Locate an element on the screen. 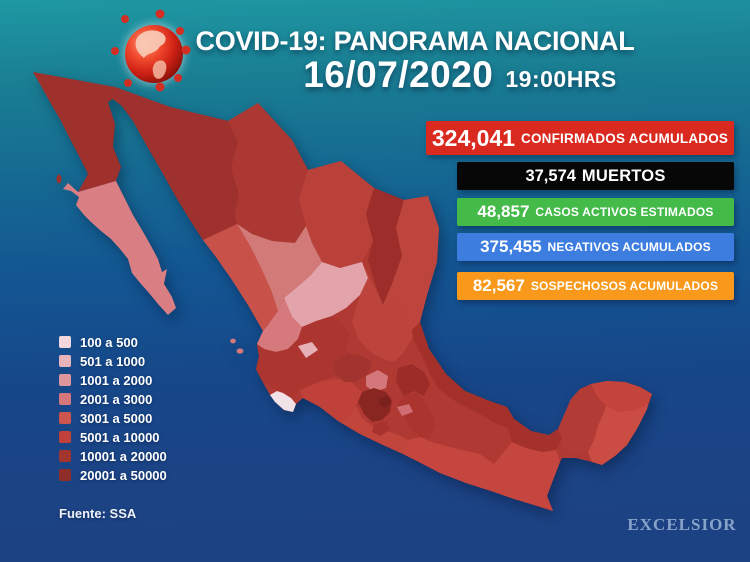 This screenshot has width=750, height=562. state-oaxaca is located at coordinates (450, 464).